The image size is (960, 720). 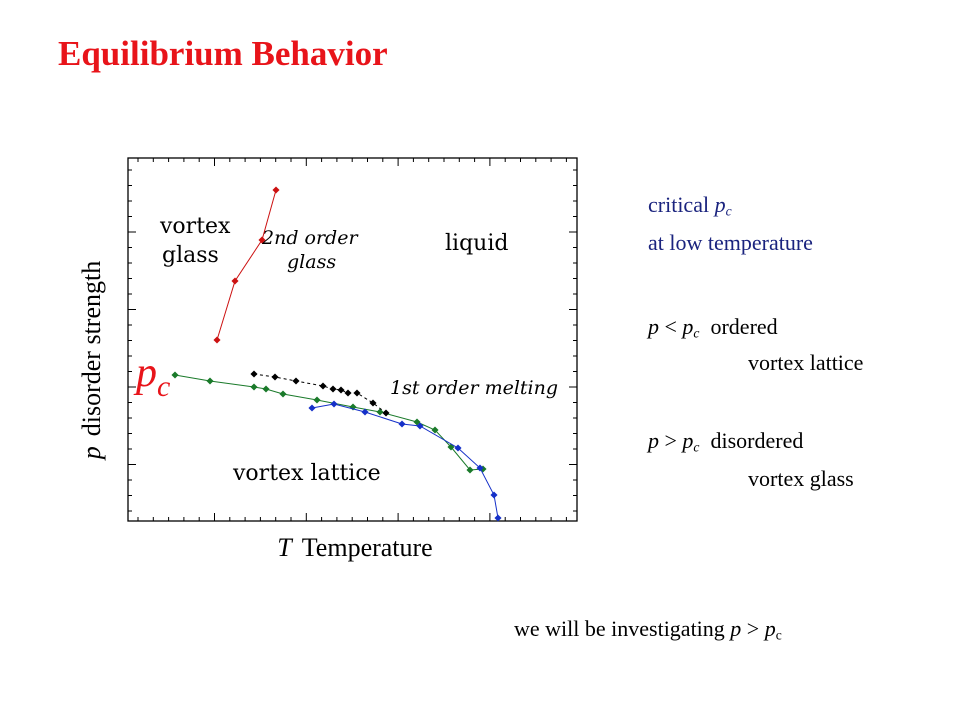 I want to click on label: ordered, so click(x=744, y=326).